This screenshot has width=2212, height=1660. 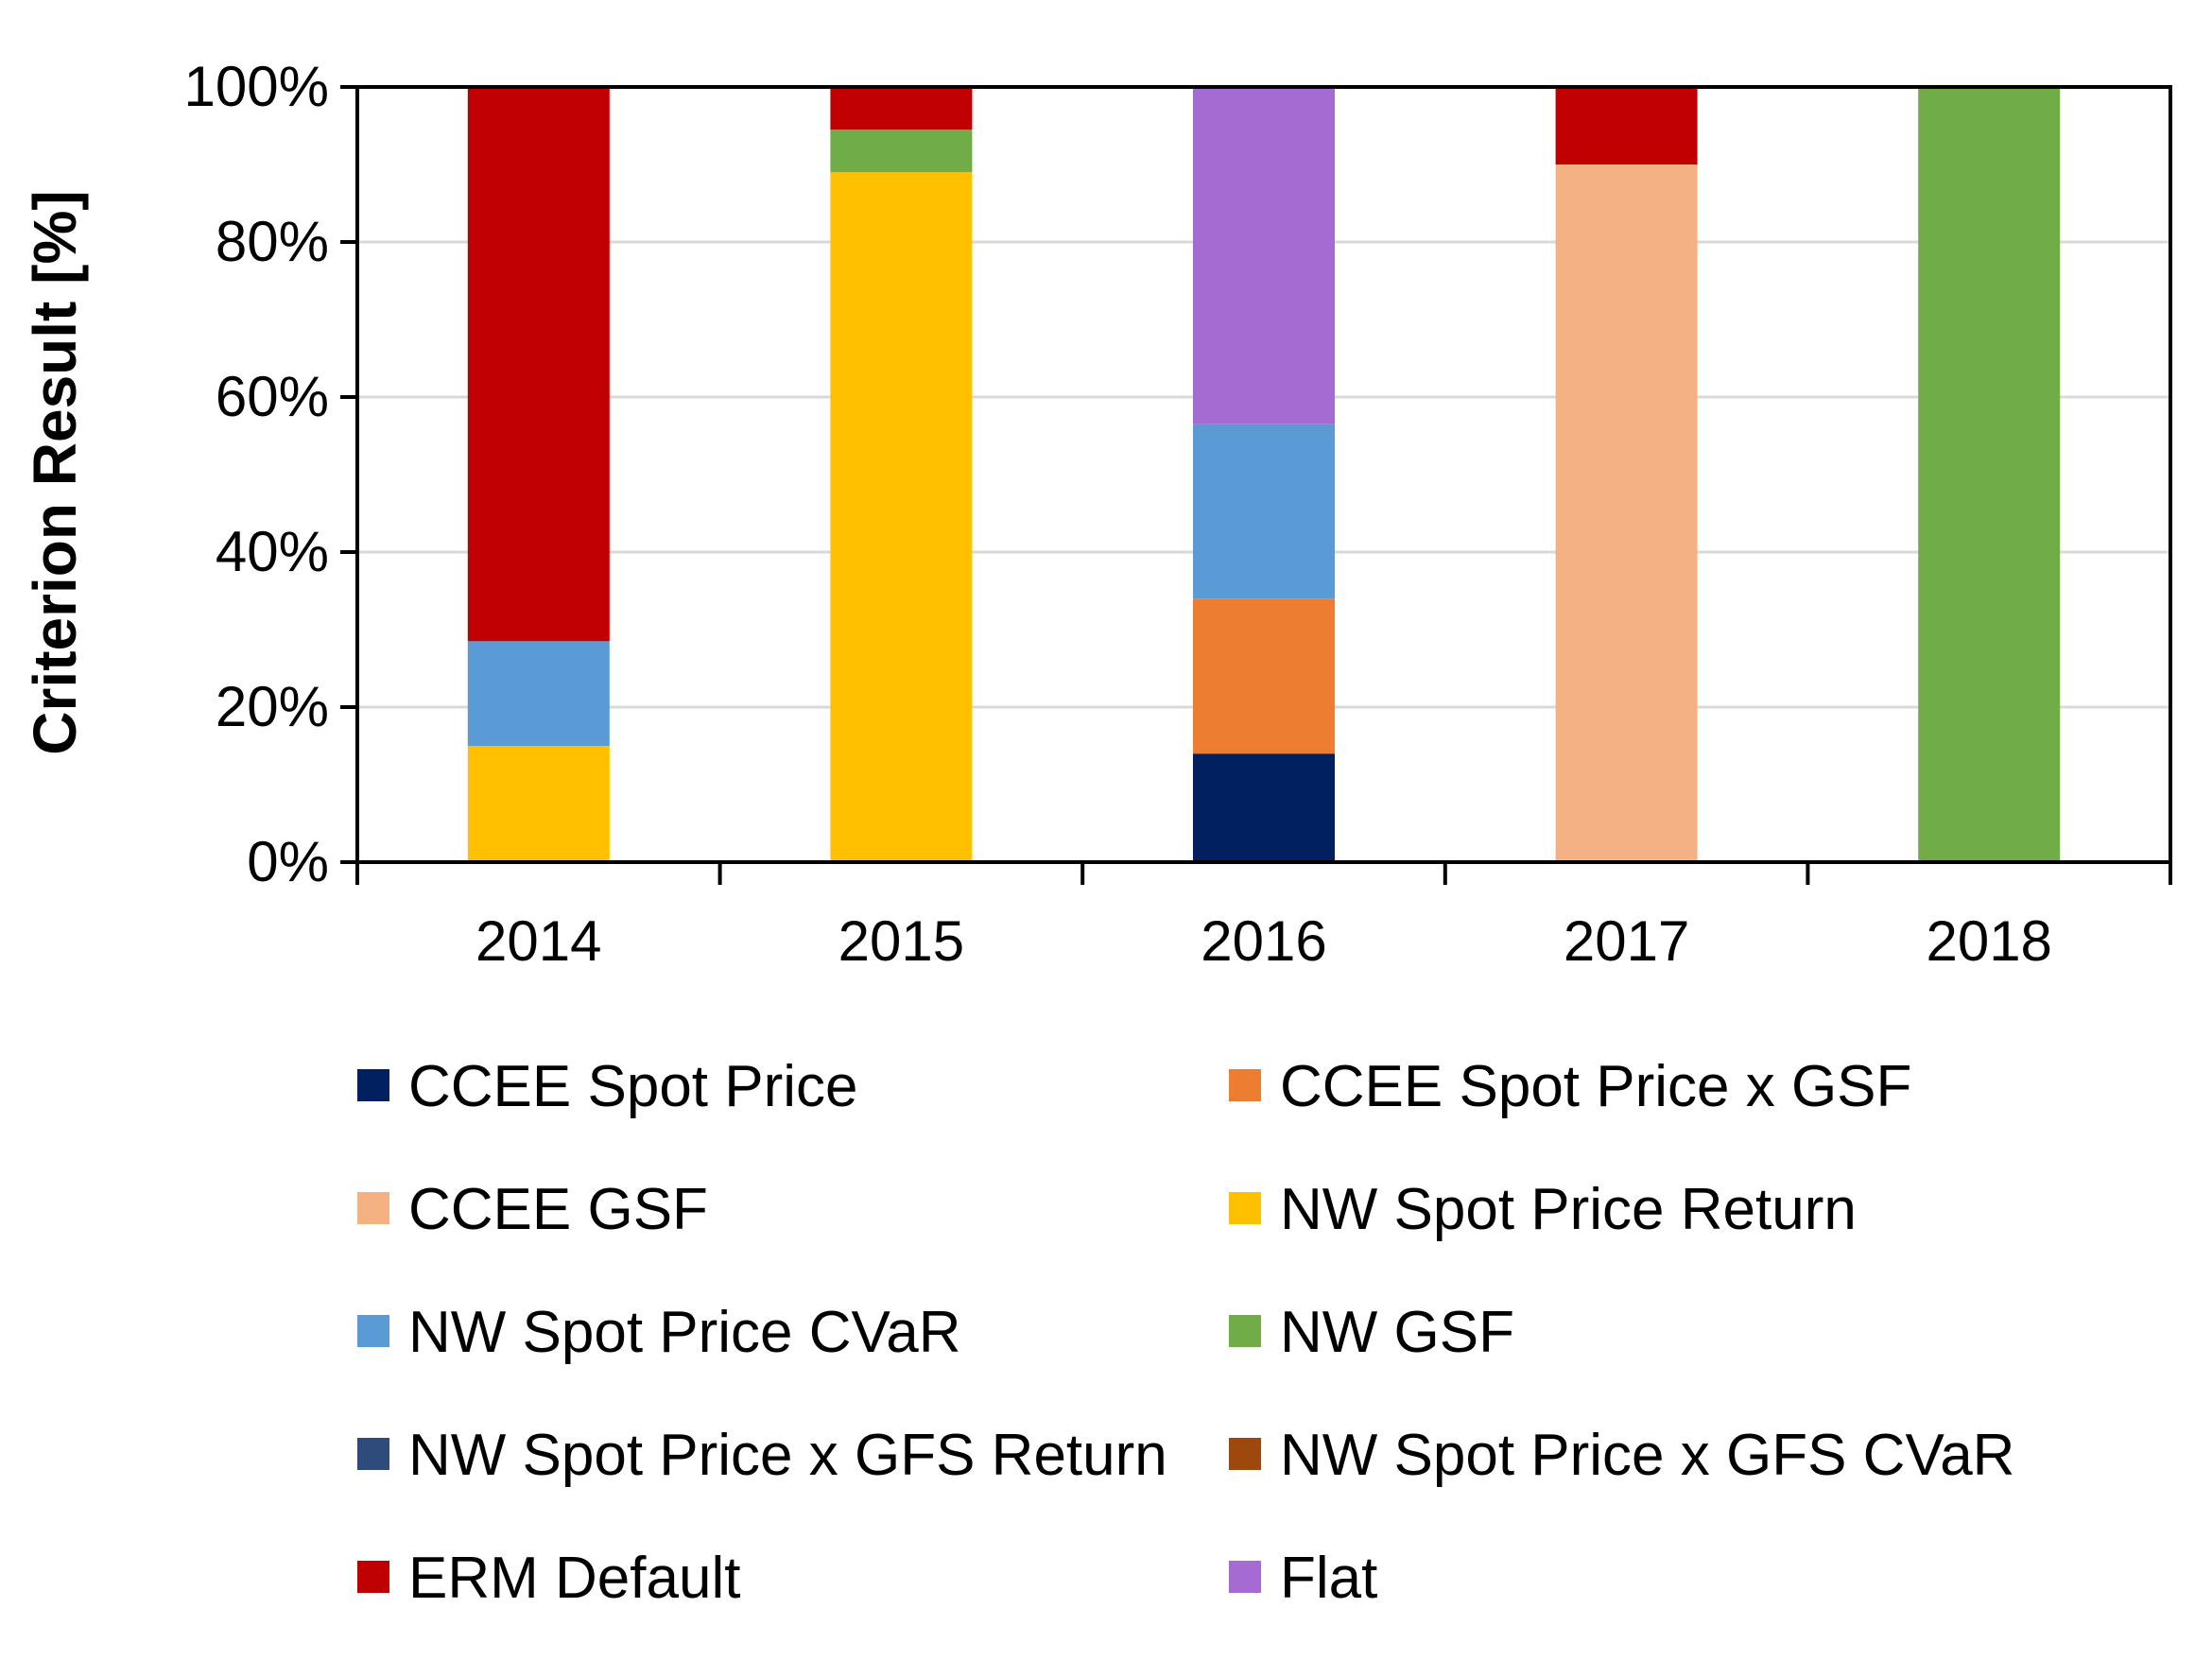 What do you see at coordinates (1626, 941) in the screenshot?
I see `x-tick-label-2017: 2017` at bounding box center [1626, 941].